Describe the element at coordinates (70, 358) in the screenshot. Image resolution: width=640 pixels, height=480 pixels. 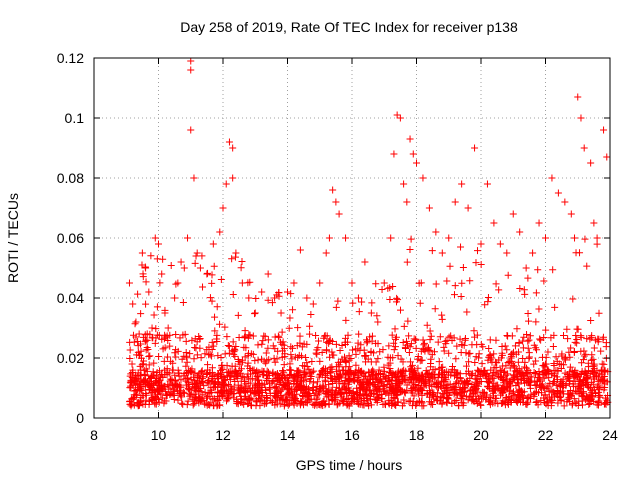
I see `y-tick-label: 0.02` at that location.